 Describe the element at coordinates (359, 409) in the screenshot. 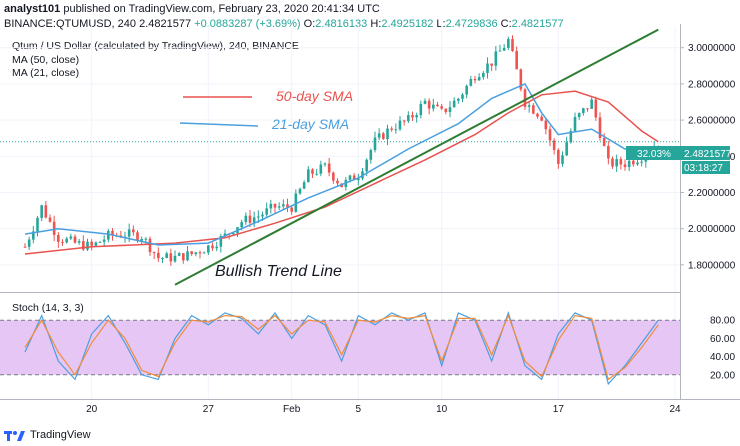

I see `x-tick-label: 5` at that location.